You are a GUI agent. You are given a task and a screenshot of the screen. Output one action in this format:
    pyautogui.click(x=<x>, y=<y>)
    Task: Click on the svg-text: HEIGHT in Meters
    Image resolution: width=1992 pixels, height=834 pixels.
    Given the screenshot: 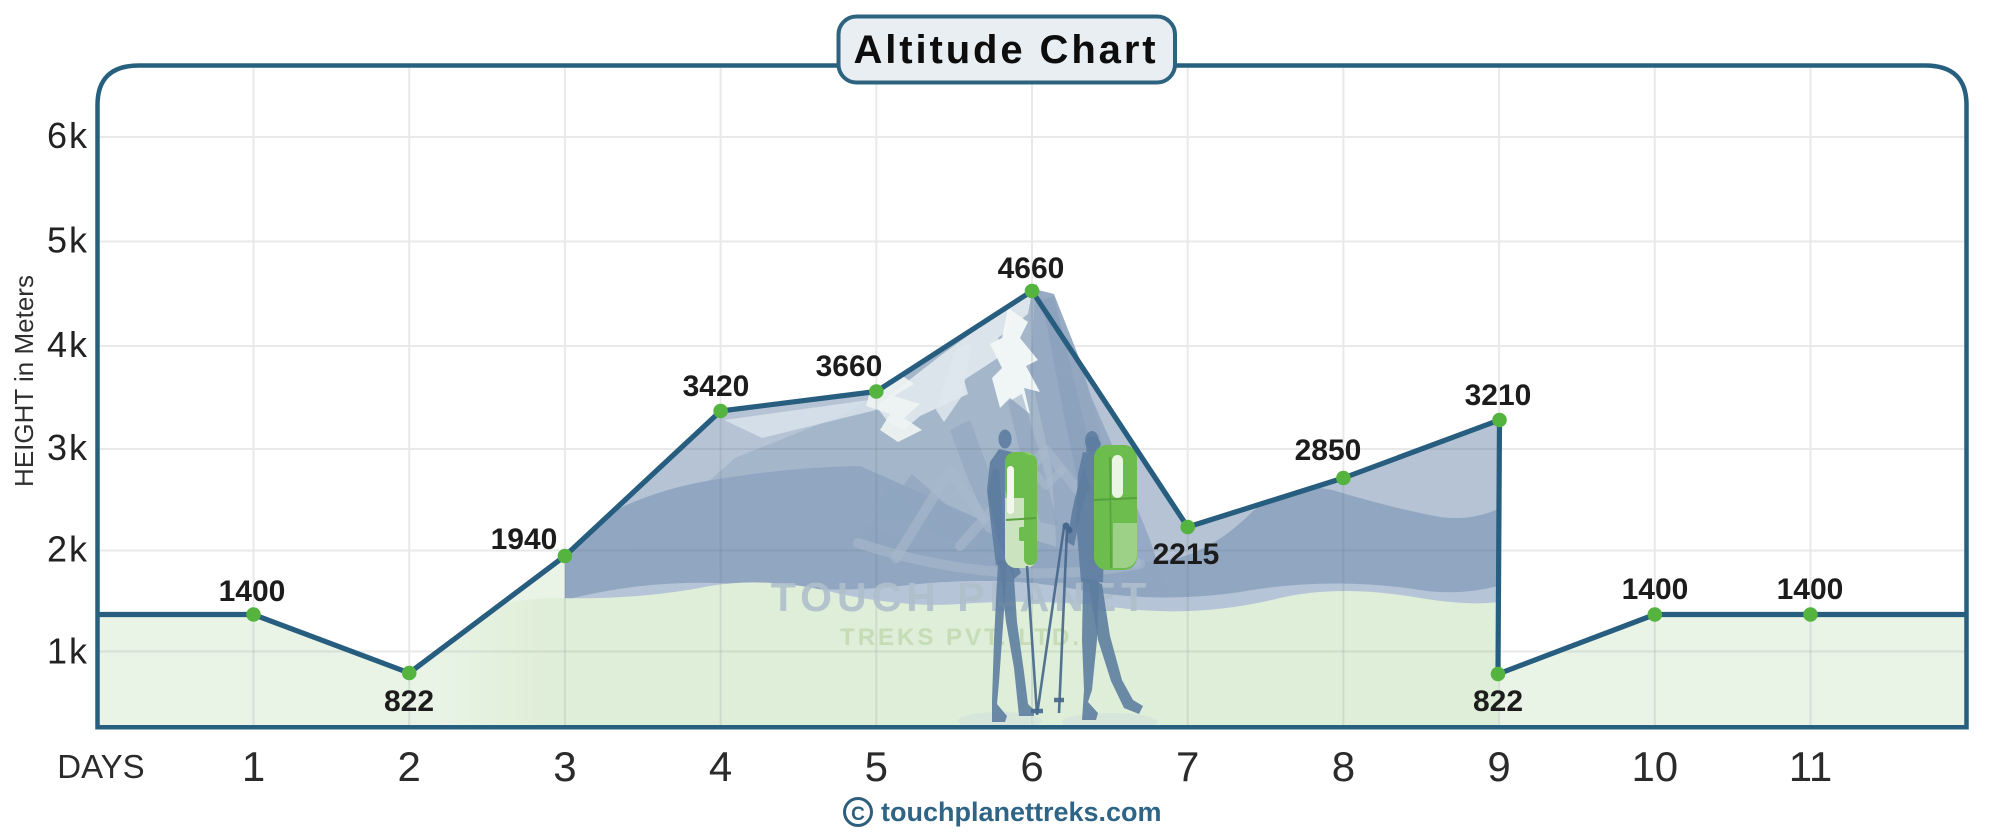 What is the action you would take?
    pyautogui.click(x=24, y=381)
    